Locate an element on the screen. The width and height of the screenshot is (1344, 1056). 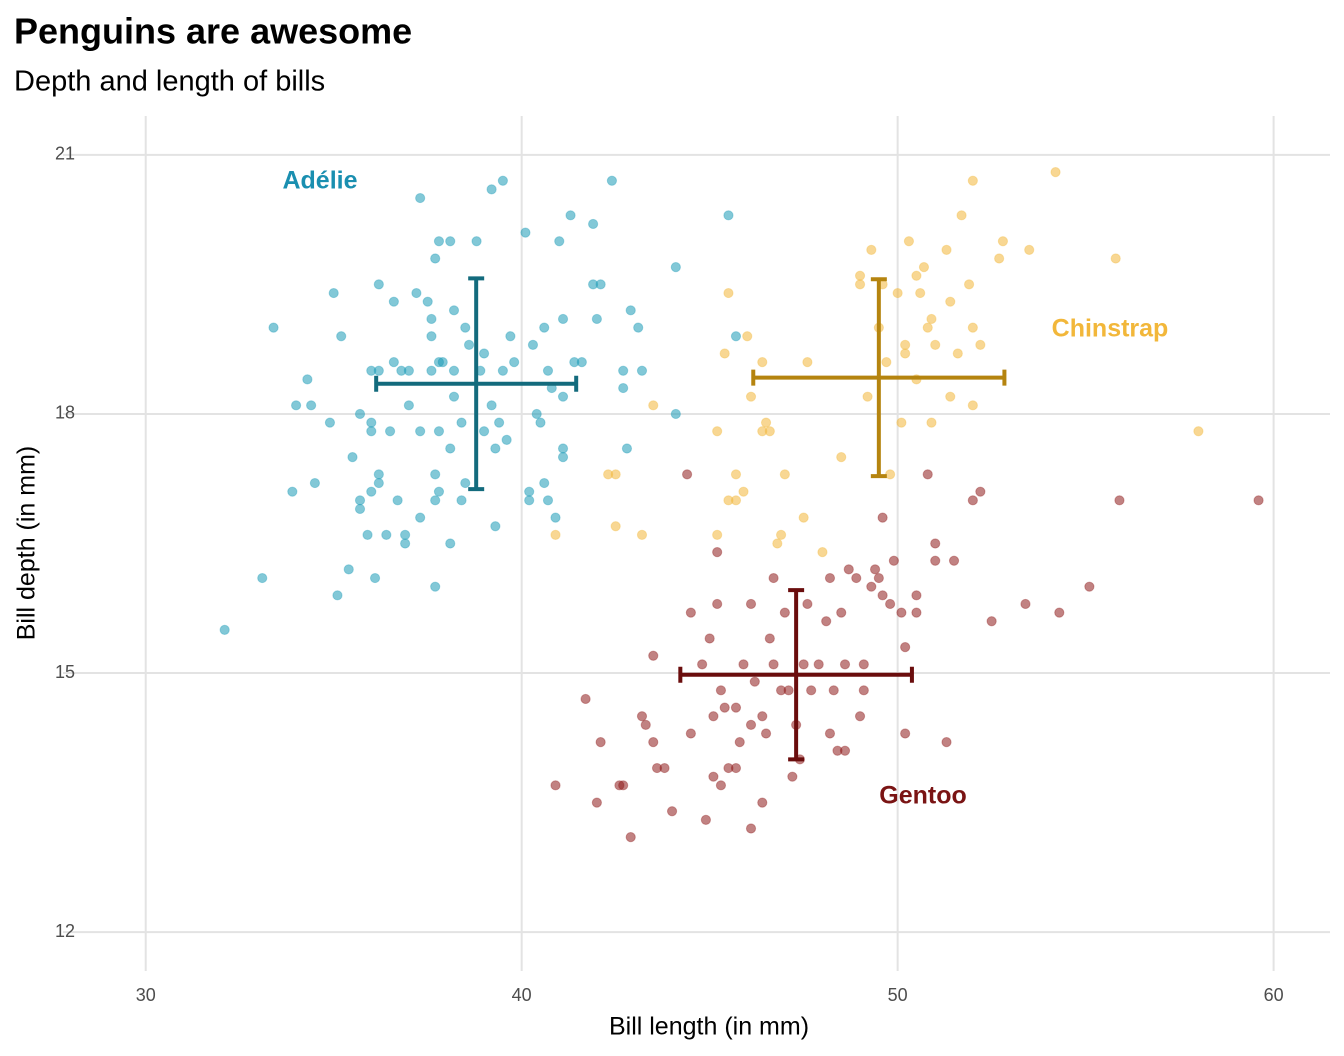
x-tick-label: 30 is located at coordinates (146, 995).